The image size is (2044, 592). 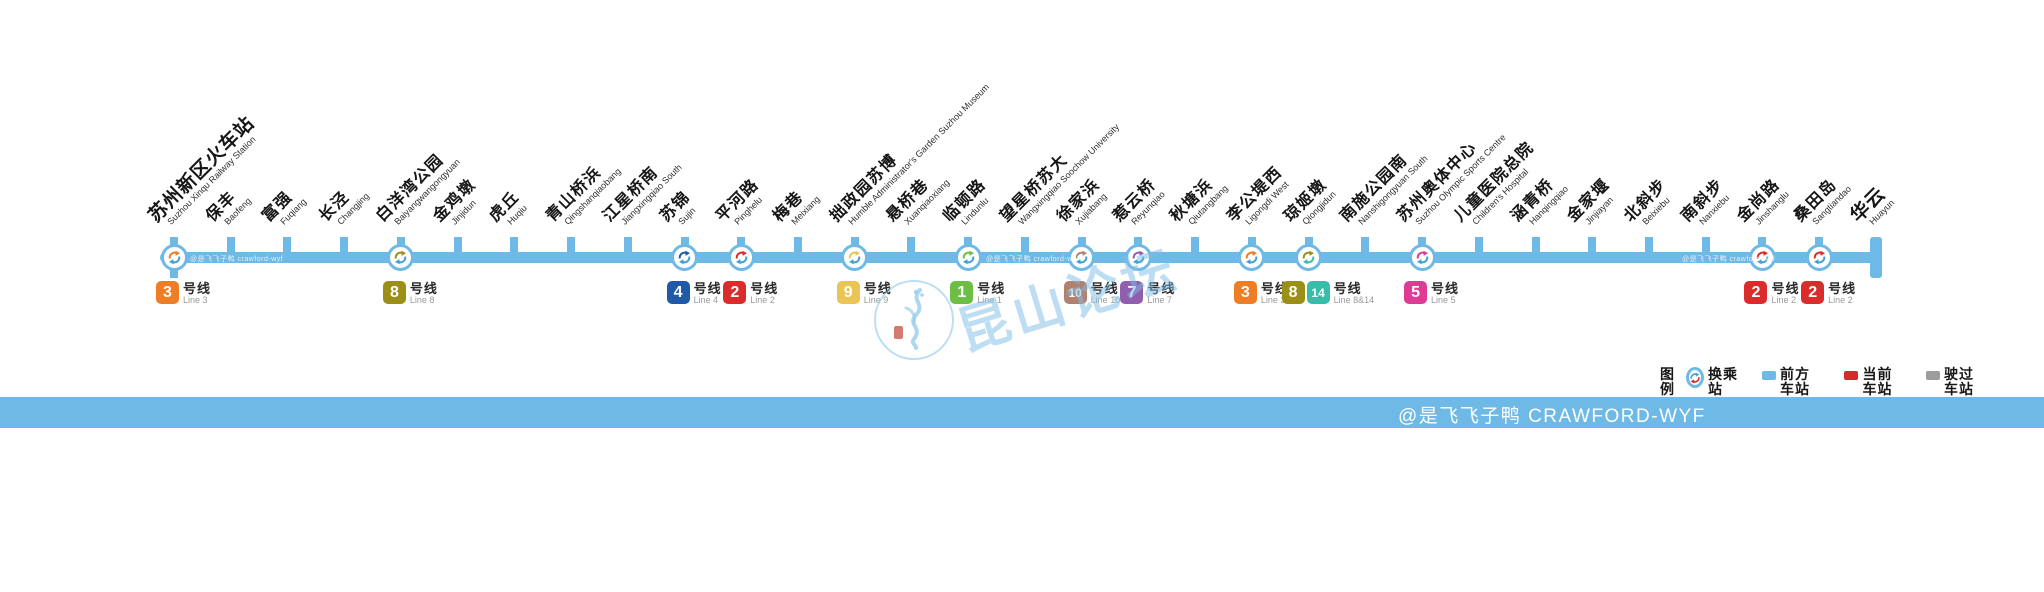 What do you see at coordinates (1318, 292) in the screenshot?
I see `line-number-badge: 14` at bounding box center [1318, 292].